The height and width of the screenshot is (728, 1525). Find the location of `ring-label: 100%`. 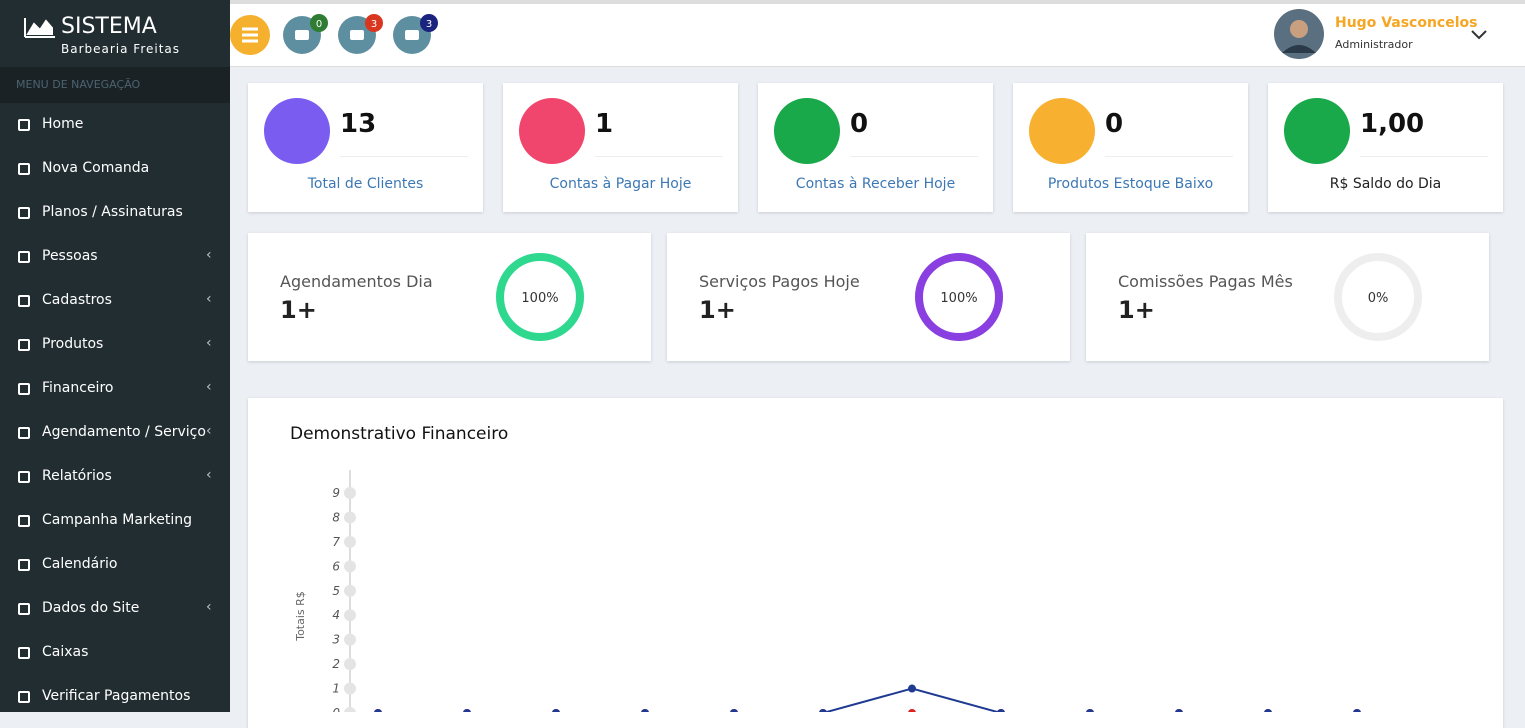

ring-label: 100% is located at coordinates (958, 298).